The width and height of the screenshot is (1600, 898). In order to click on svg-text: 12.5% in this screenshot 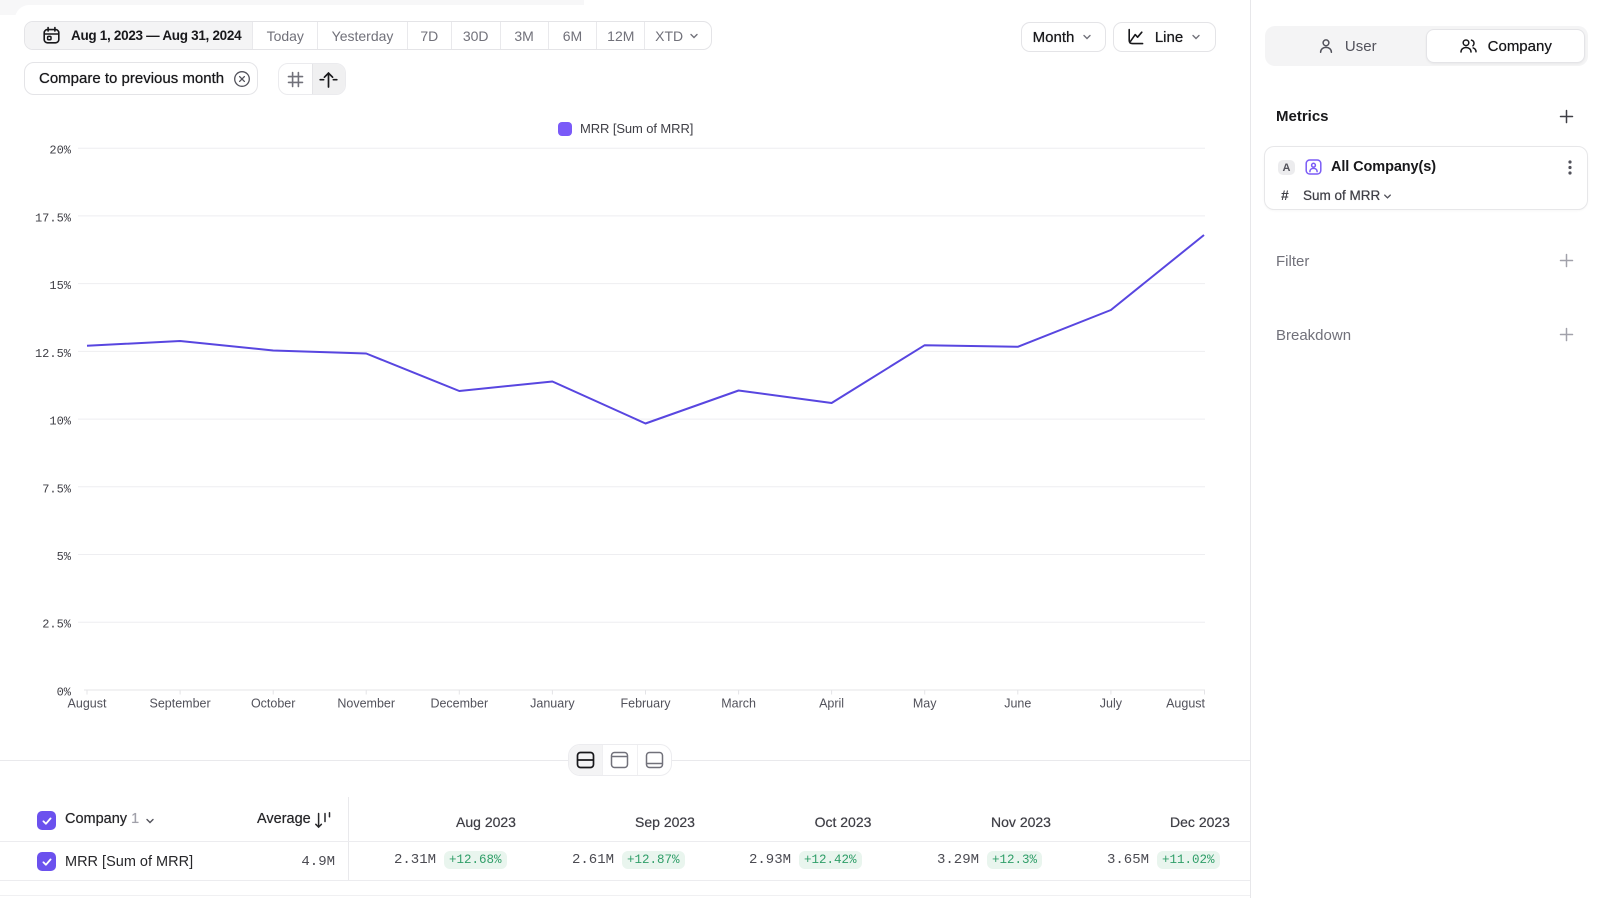, I will do `click(53, 354)`.